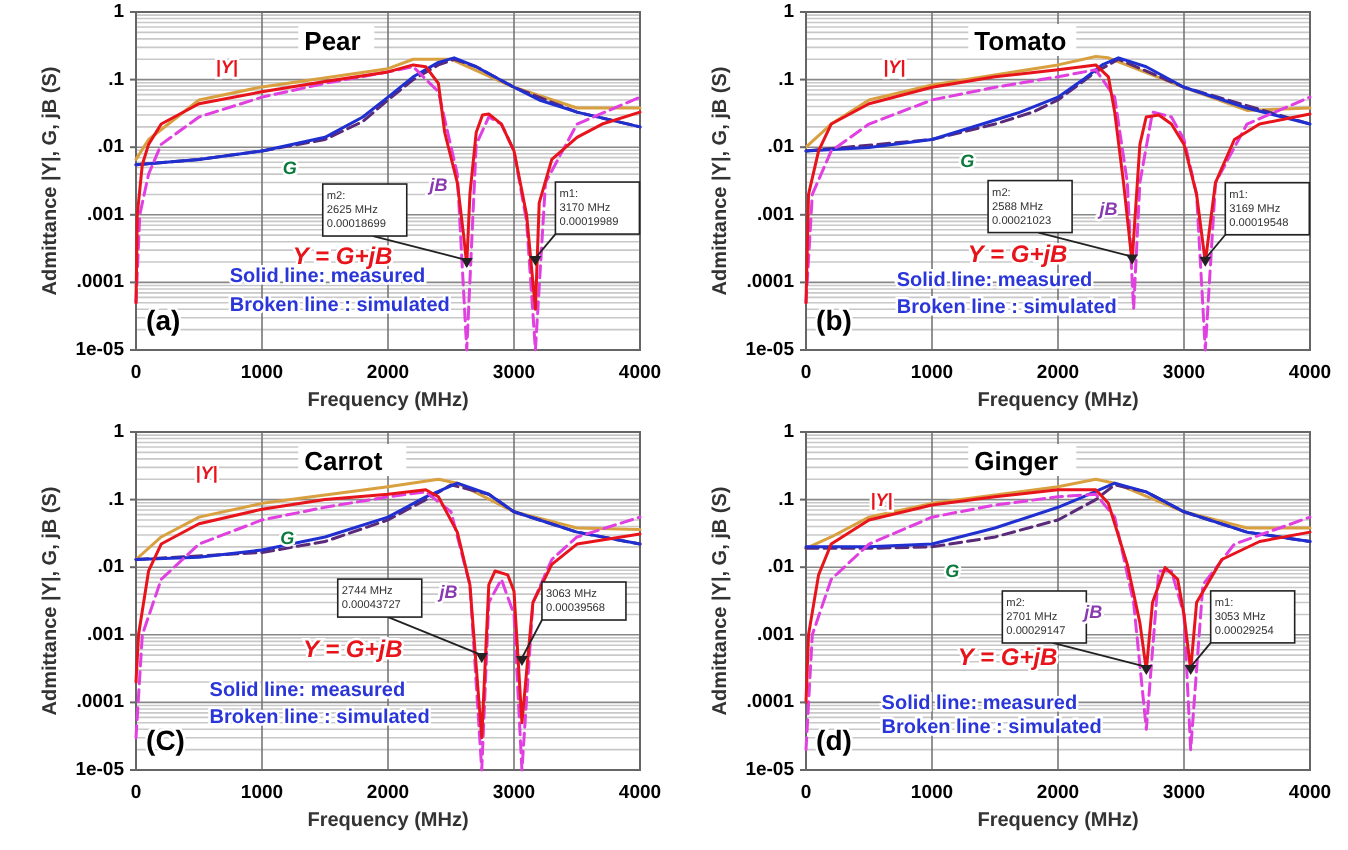  Describe the element at coordinates (1058, 622) in the screenshot. I see `line-series` at that location.